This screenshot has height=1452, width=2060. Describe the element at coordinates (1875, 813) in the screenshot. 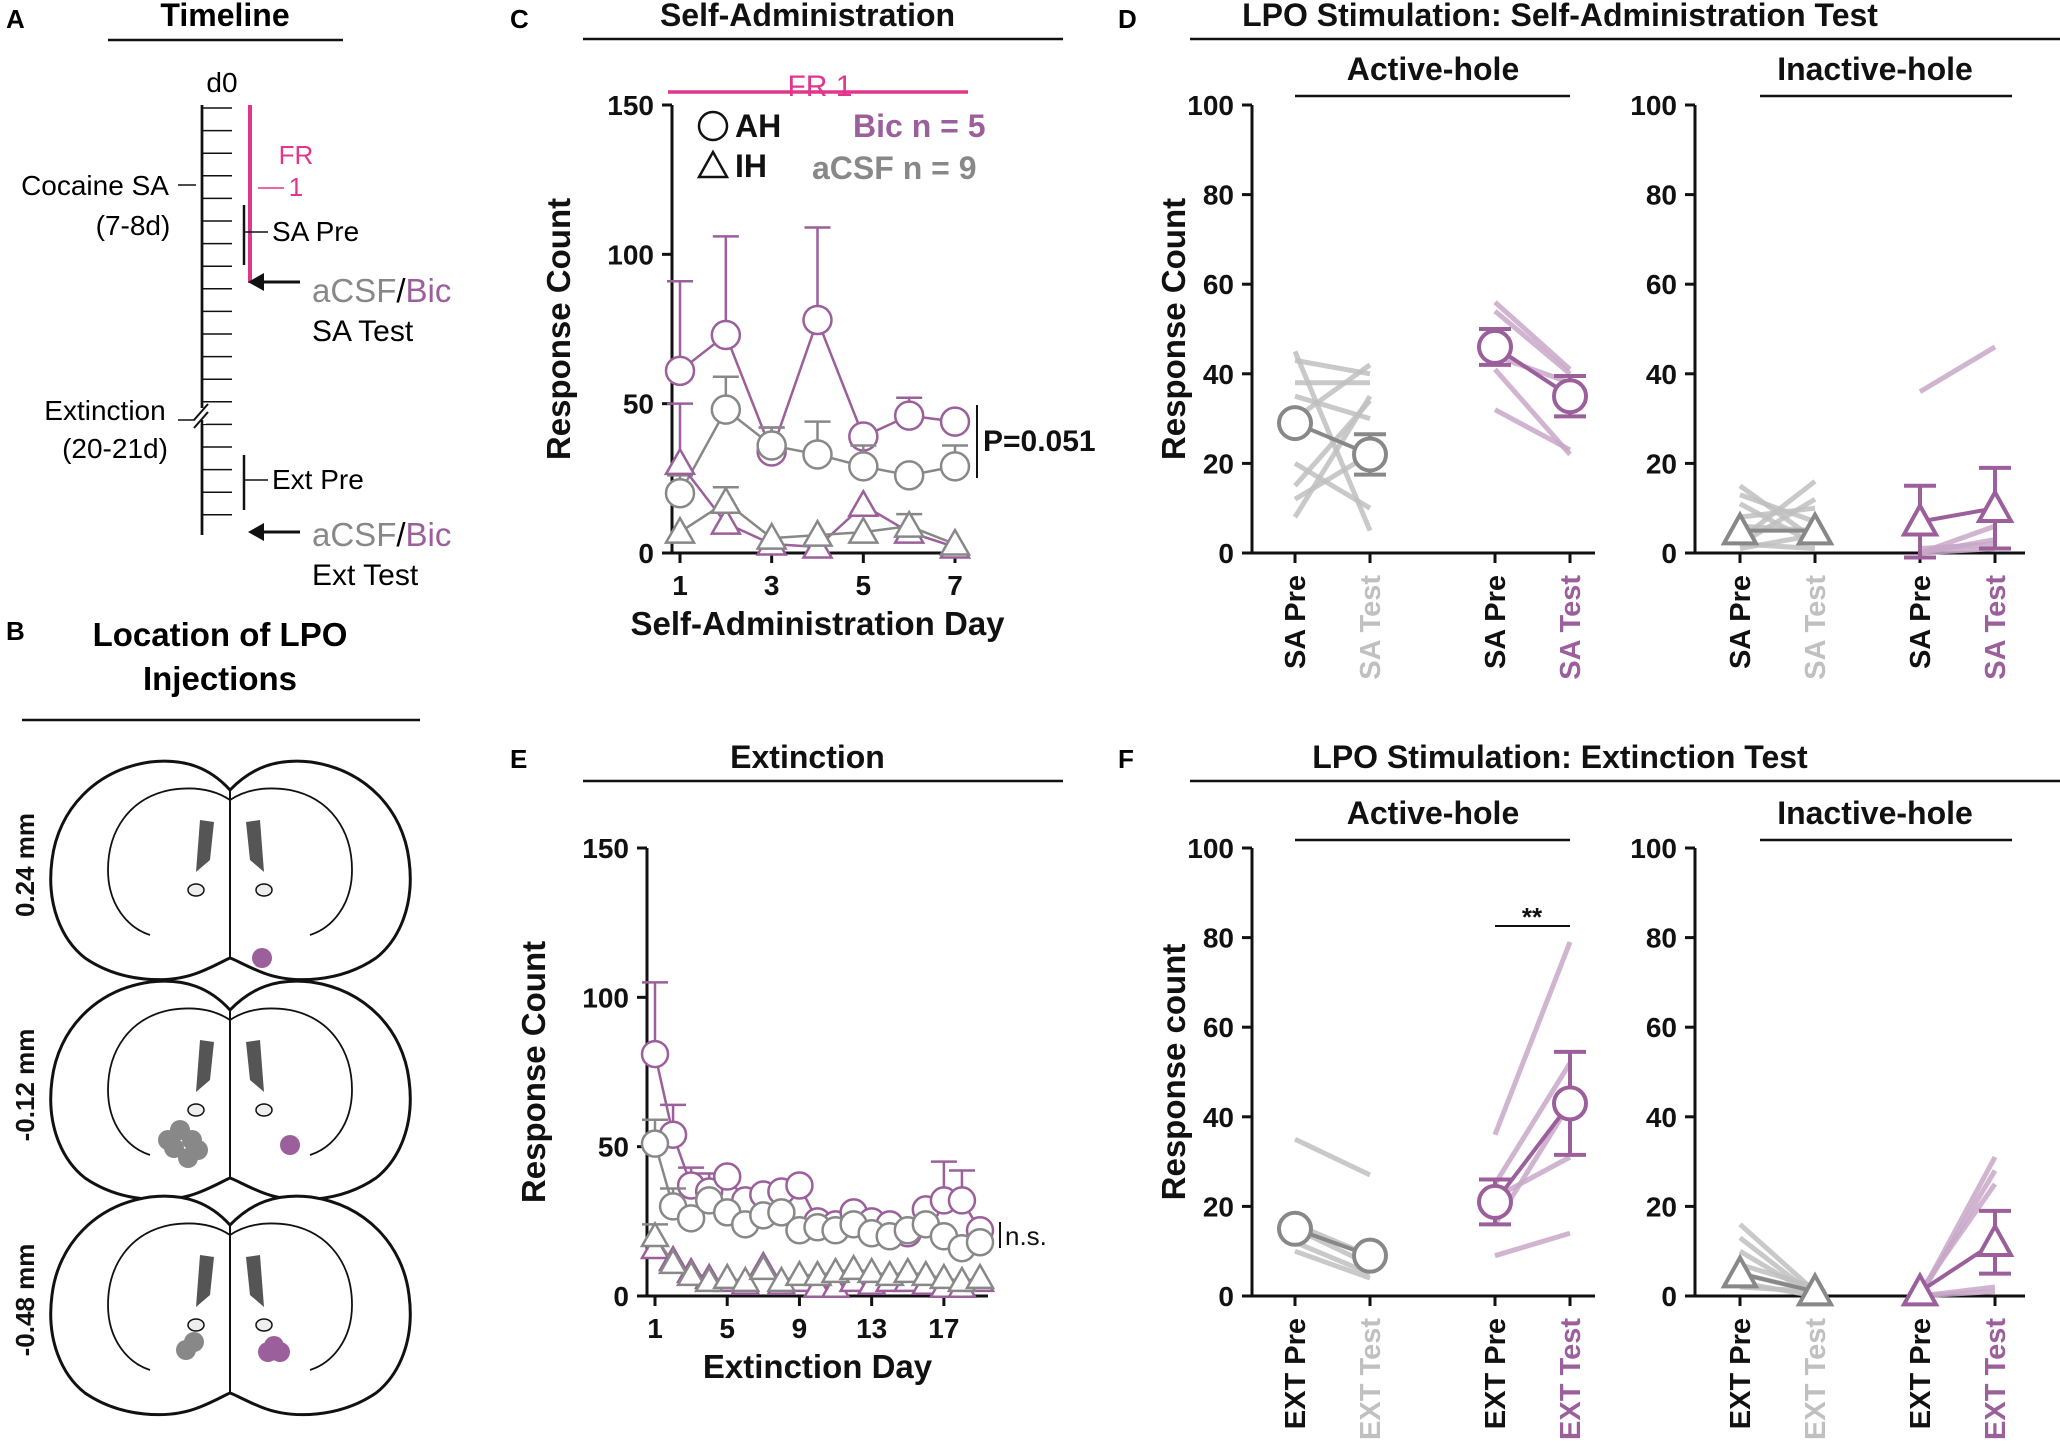

I see `subpanel-title: Inactive-hole` at that location.